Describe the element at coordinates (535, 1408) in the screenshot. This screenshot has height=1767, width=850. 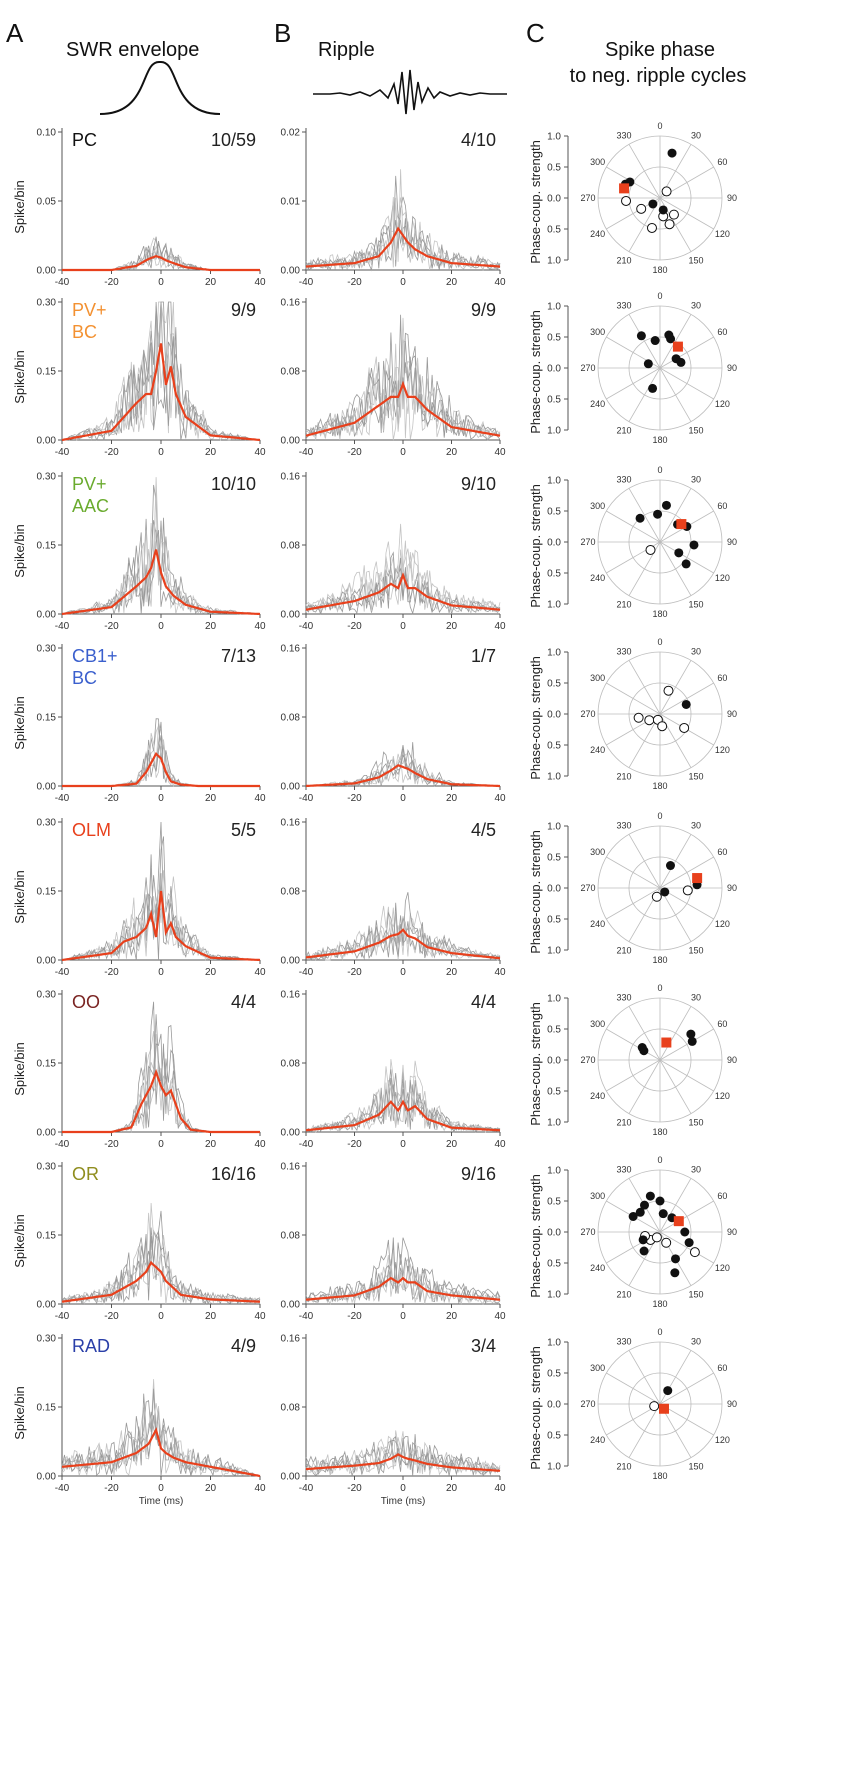
I see `y-axis-label: Phase-coup. strength` at that location.